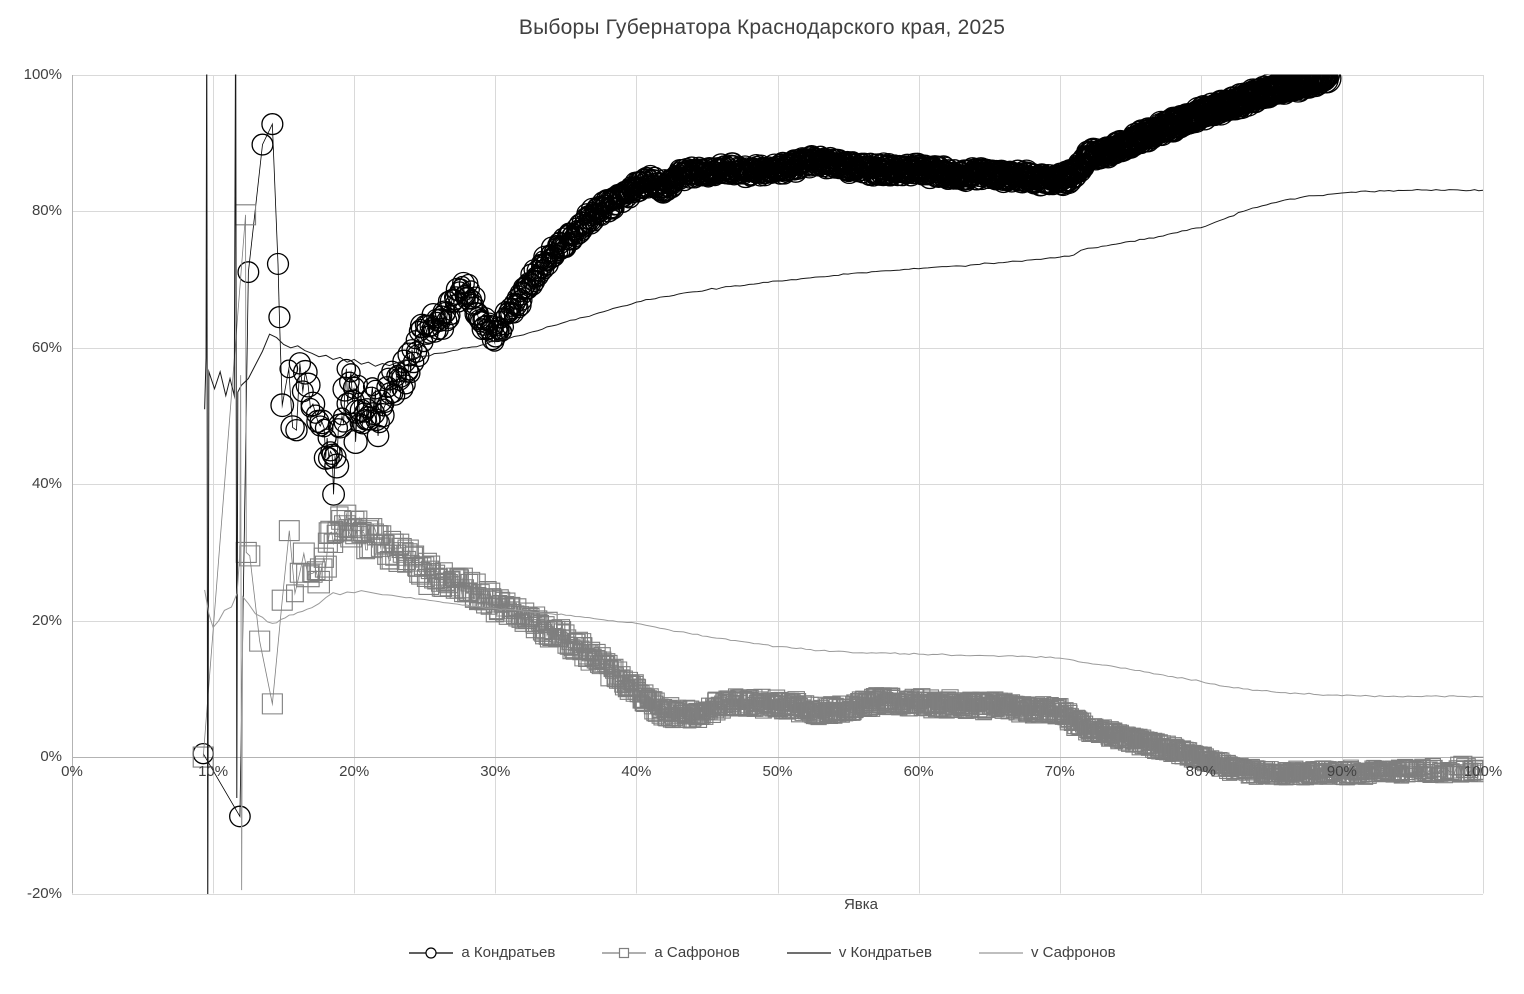 This screenshot has height=994, width=1524. I want to click on legend-label: а Сафронов, so click(697, 952).